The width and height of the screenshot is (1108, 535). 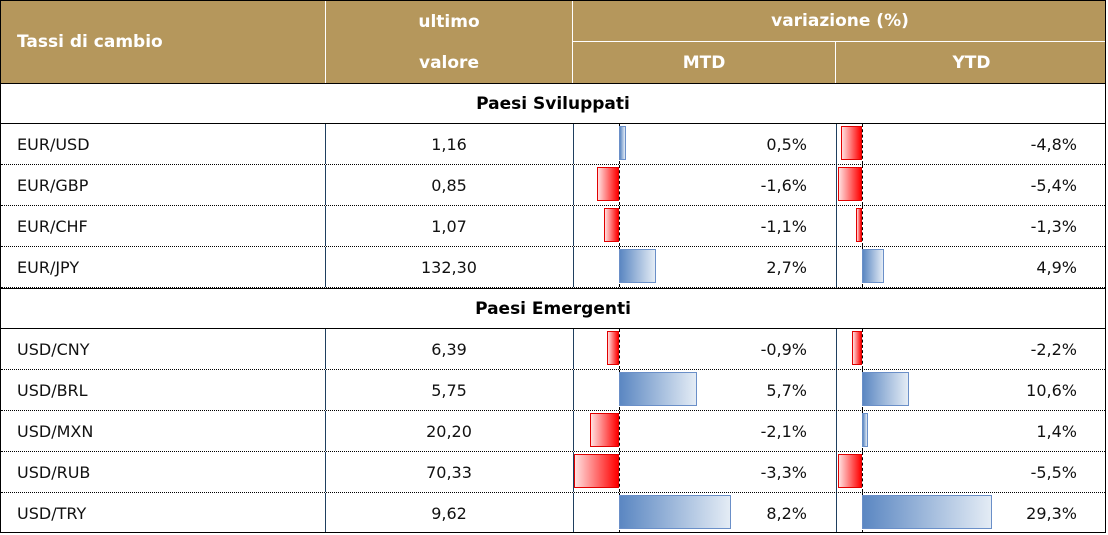 What do you see at coordinates (1053, 226) in the screenshot?
I see `ytd-value: -1,3%` at bounding box center [1053, 226].